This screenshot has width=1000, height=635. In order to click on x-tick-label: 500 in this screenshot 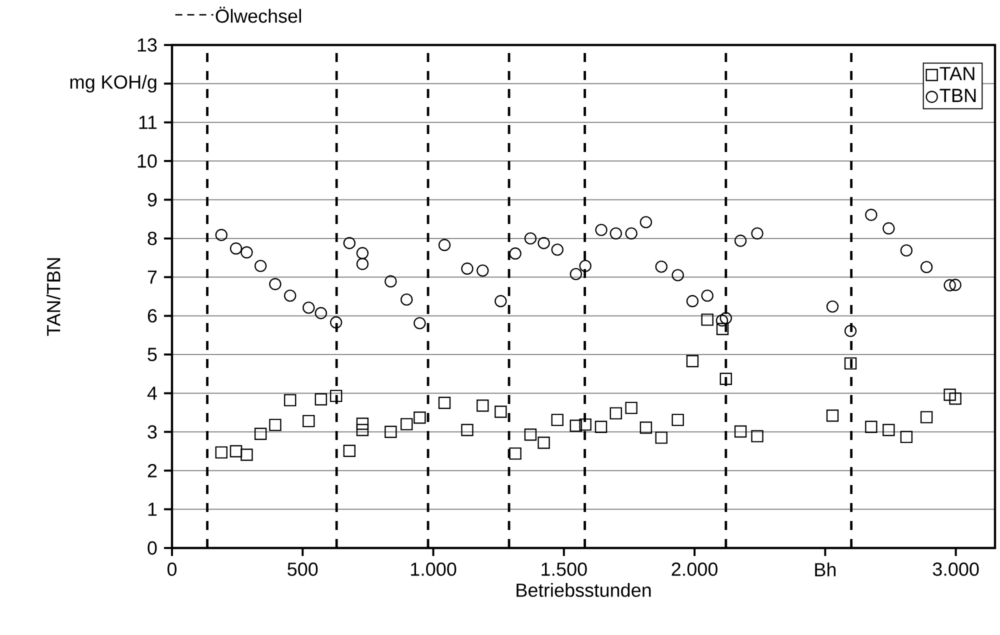, I will do `click(303, 569)`.